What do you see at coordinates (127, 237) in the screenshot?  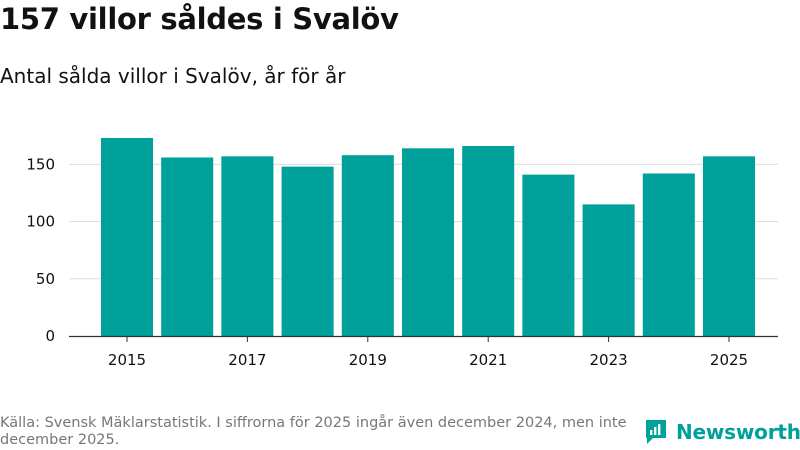 I see `bar-2015` at bounding box center [127, 237].